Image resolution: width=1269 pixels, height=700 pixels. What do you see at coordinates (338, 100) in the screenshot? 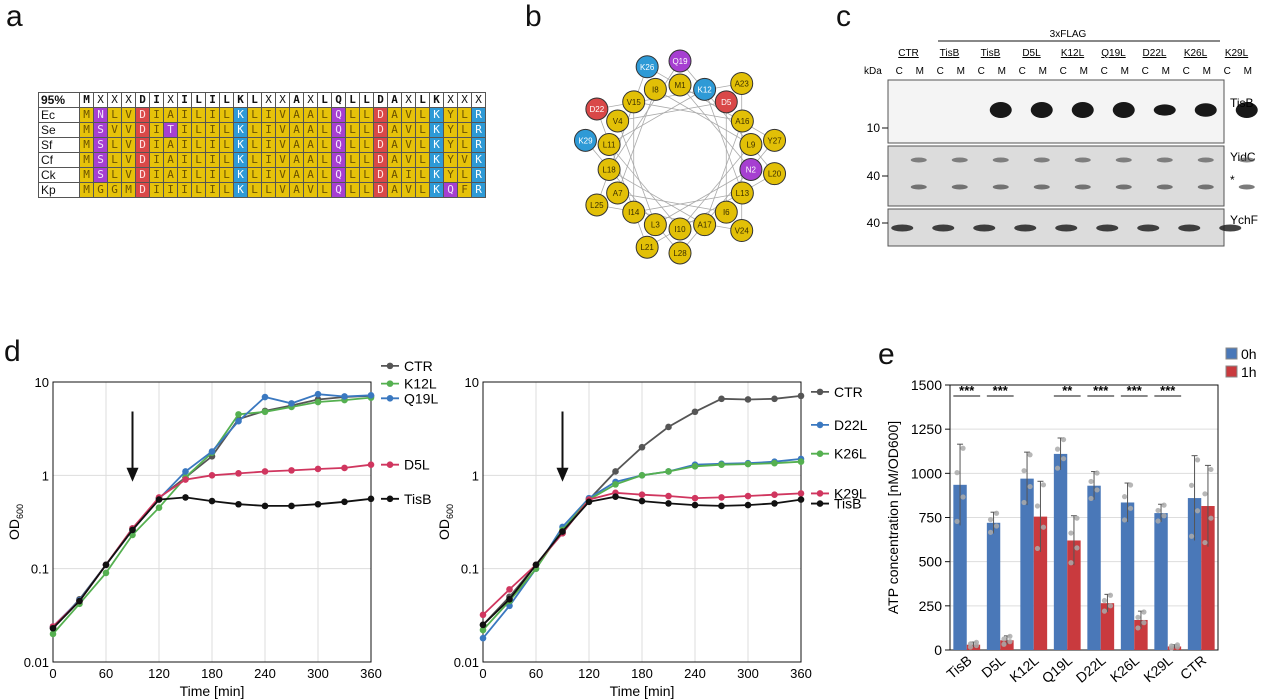
I see `consensus-residue: Q` at bounding box center [338, 100].